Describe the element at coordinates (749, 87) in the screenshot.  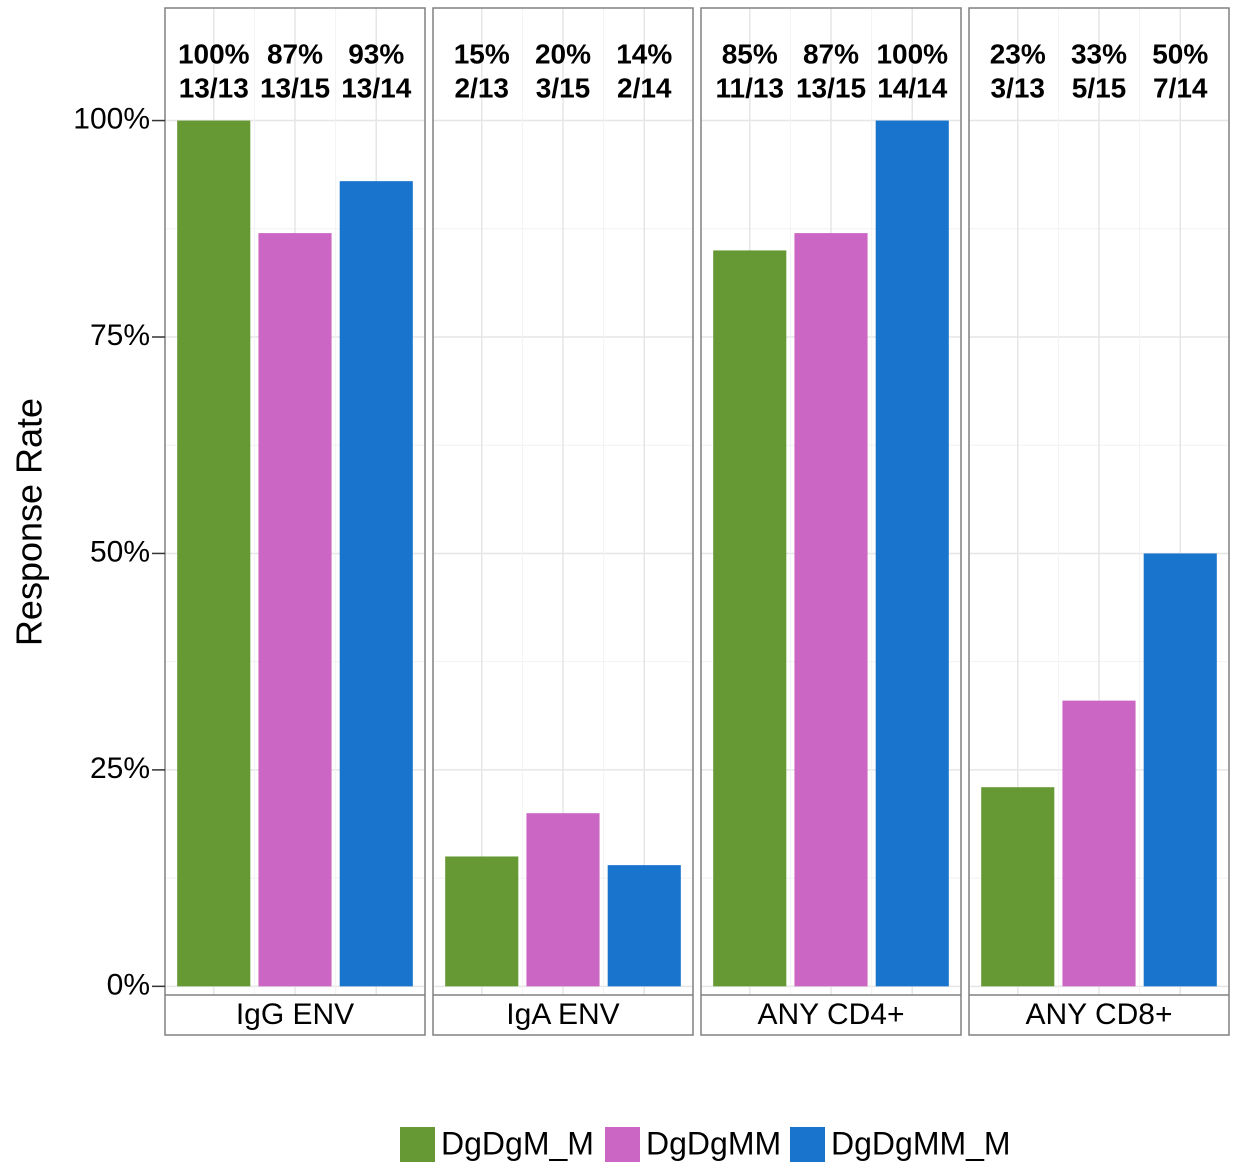
I see `fraction-label: 11/13` at that location.